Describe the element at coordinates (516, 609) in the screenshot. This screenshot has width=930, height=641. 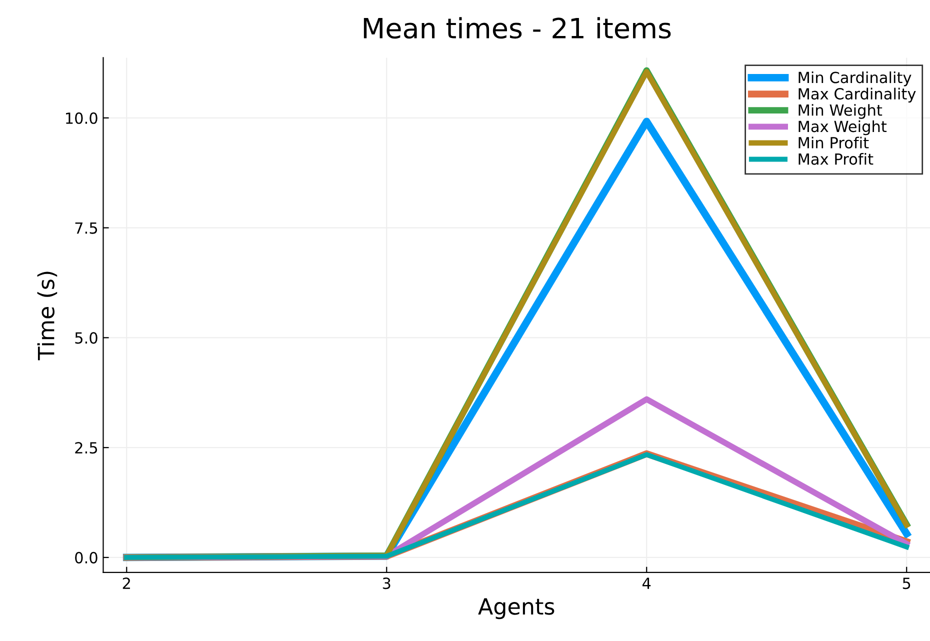
I see `x-axis-title: Agents` at that location.